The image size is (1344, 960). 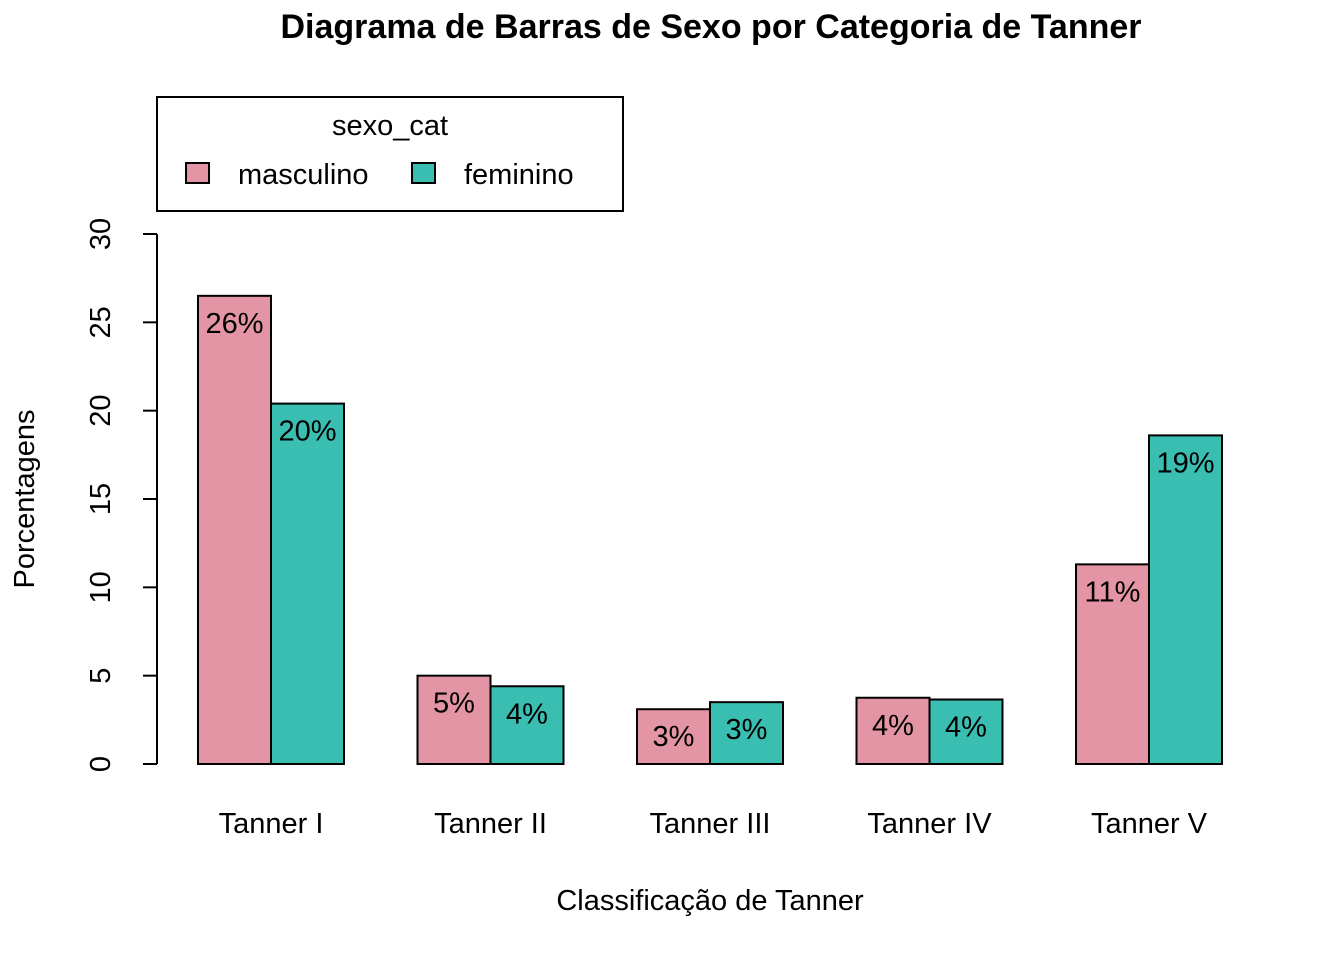 I want to click on legend-label-masculino: masculino, so click(x=303, y=175).